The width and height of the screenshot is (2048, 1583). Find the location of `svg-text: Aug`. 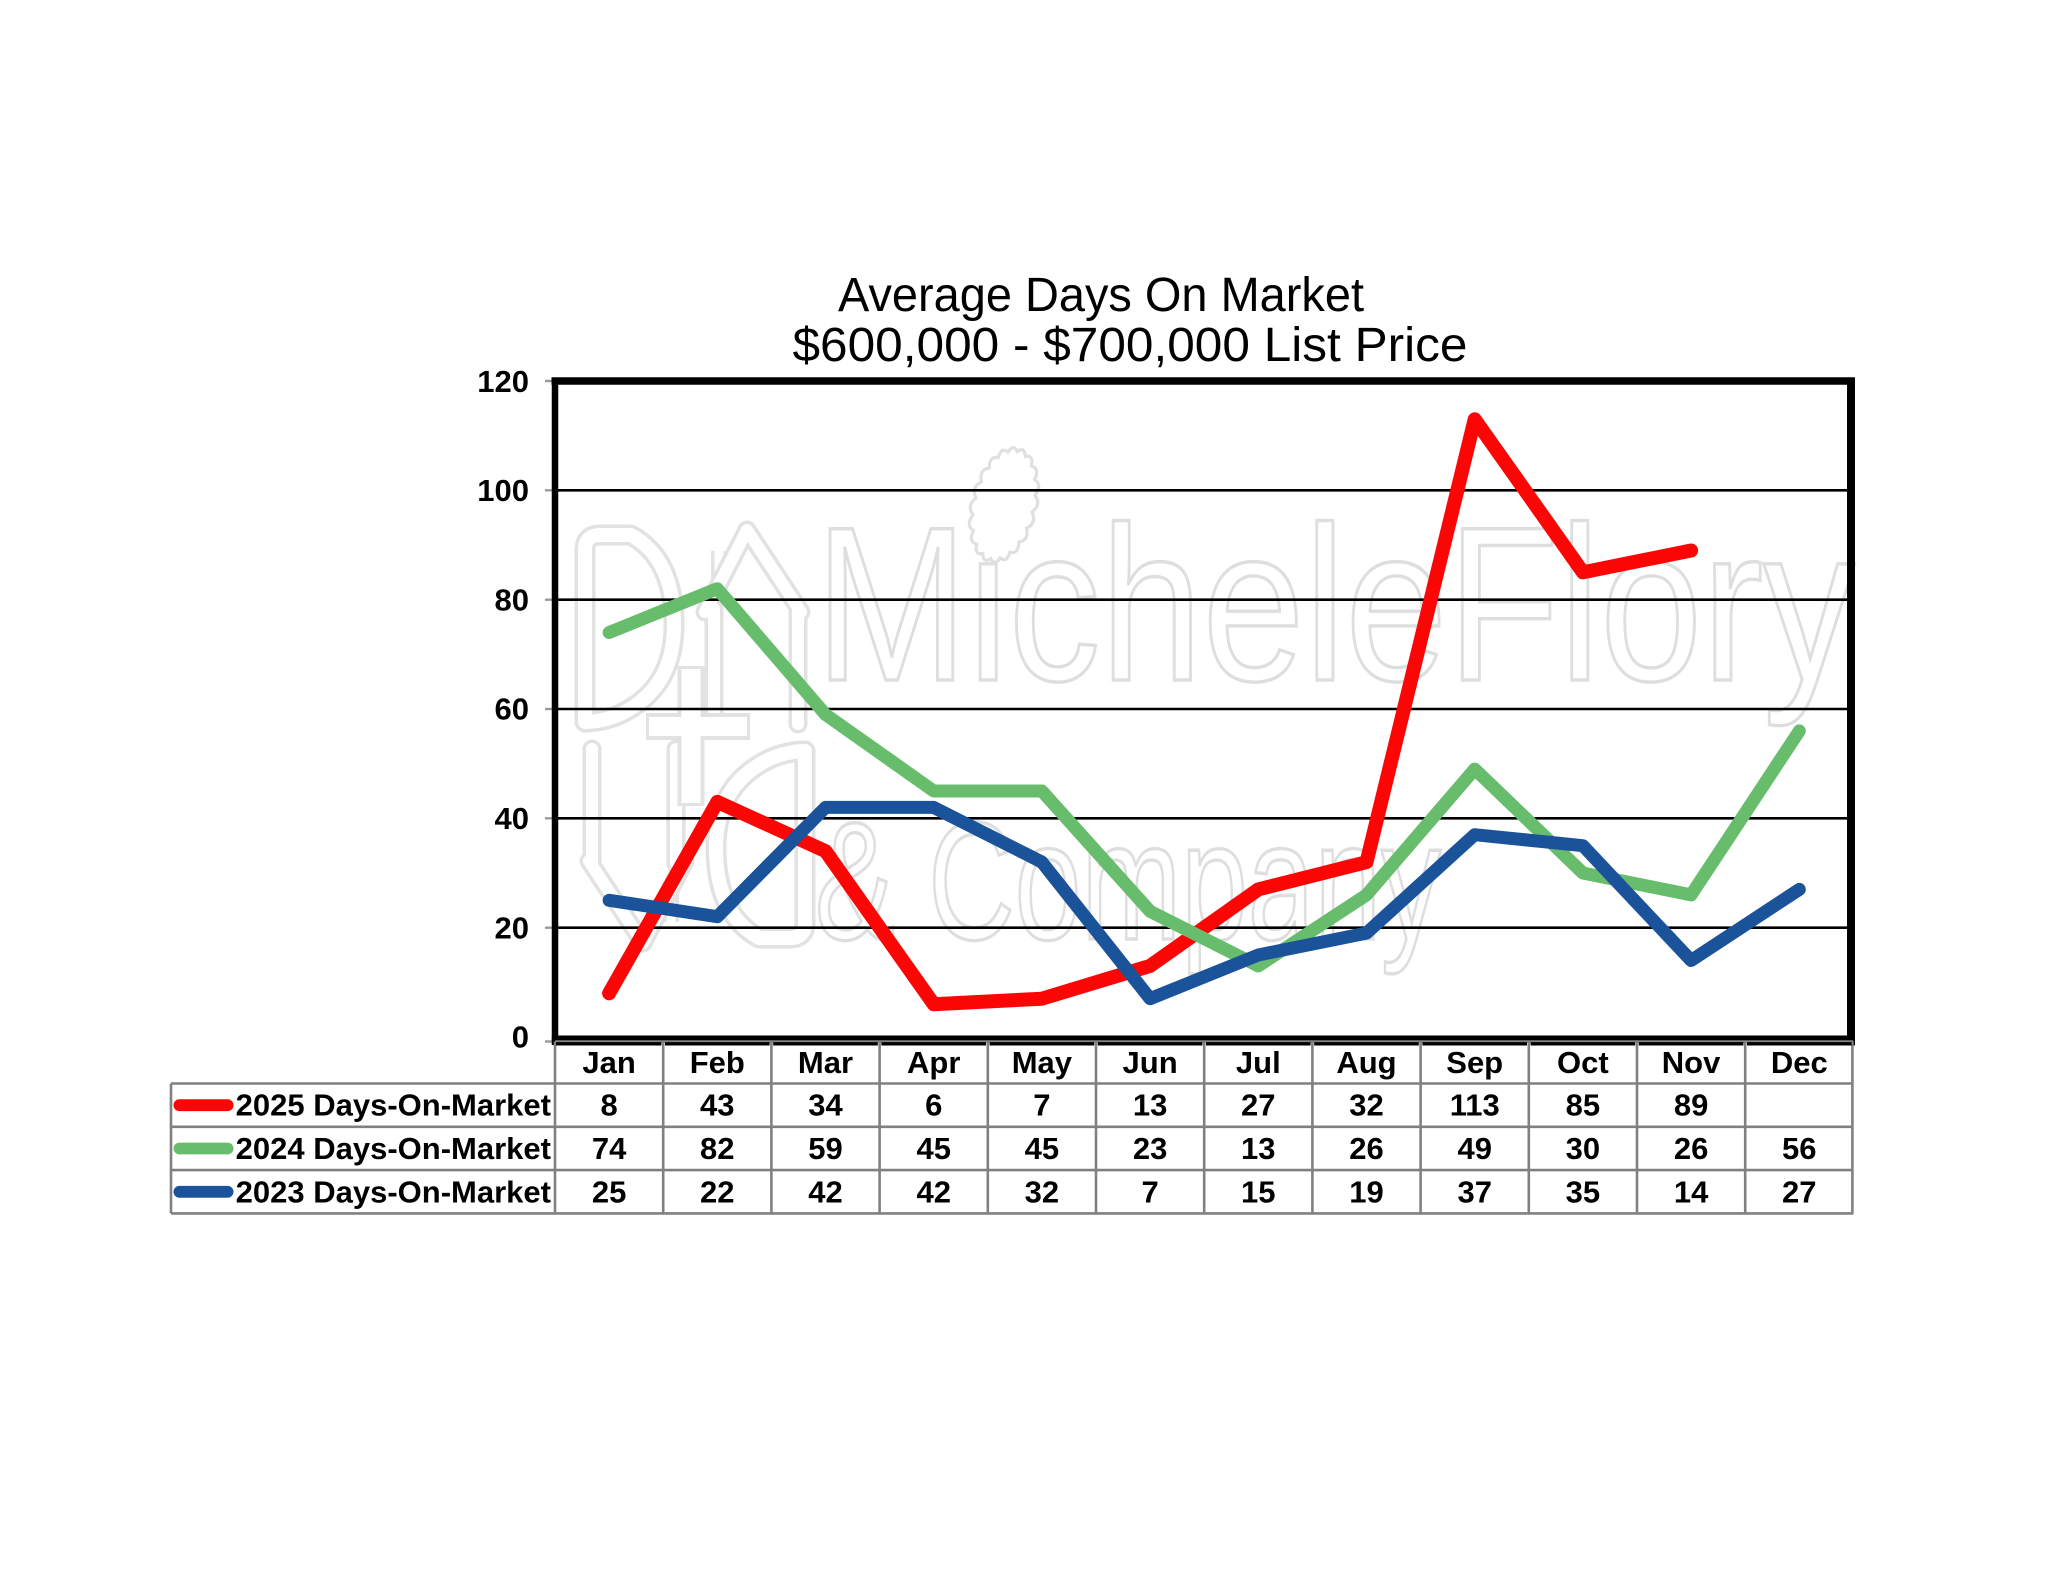

svg-text: Aug is located at coordinates (1366, 1062).